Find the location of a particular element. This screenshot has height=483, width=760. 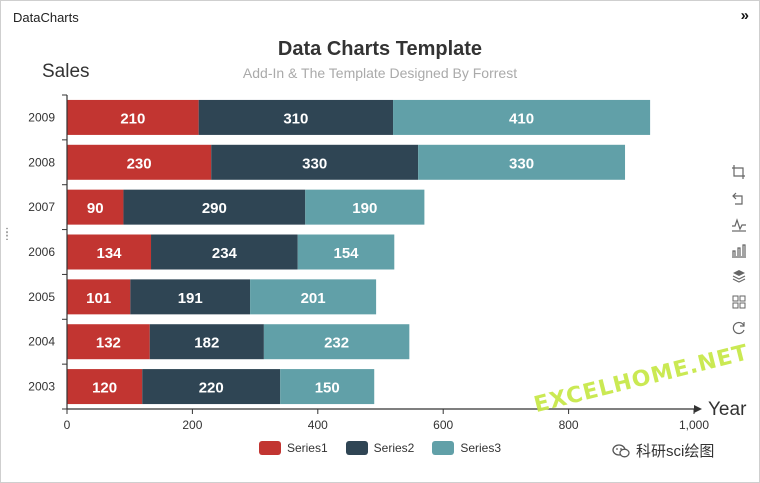

x-tick-label-1,000: 1,000 is located at coordinates (694, 425).